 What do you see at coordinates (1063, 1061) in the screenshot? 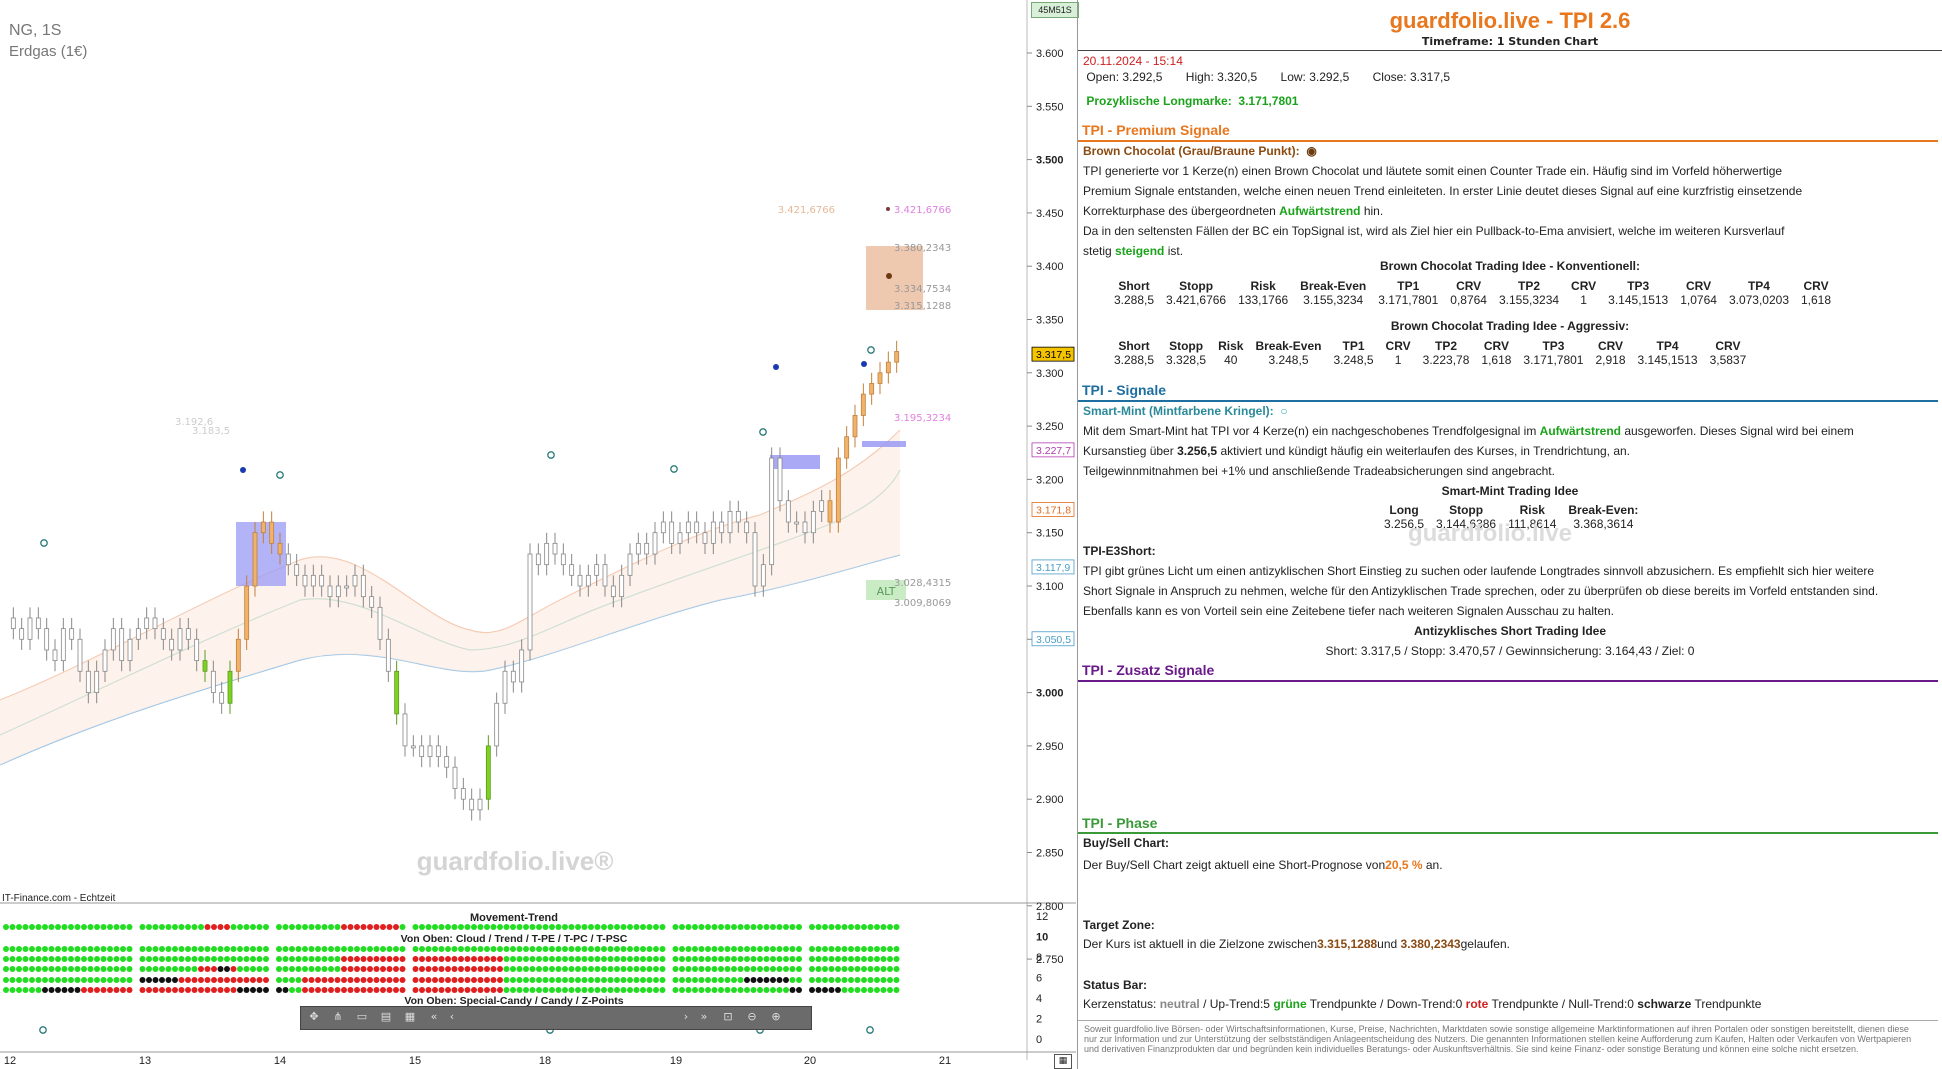
I see `settings-icon: ▦` at bounding box center [1063, 1061].